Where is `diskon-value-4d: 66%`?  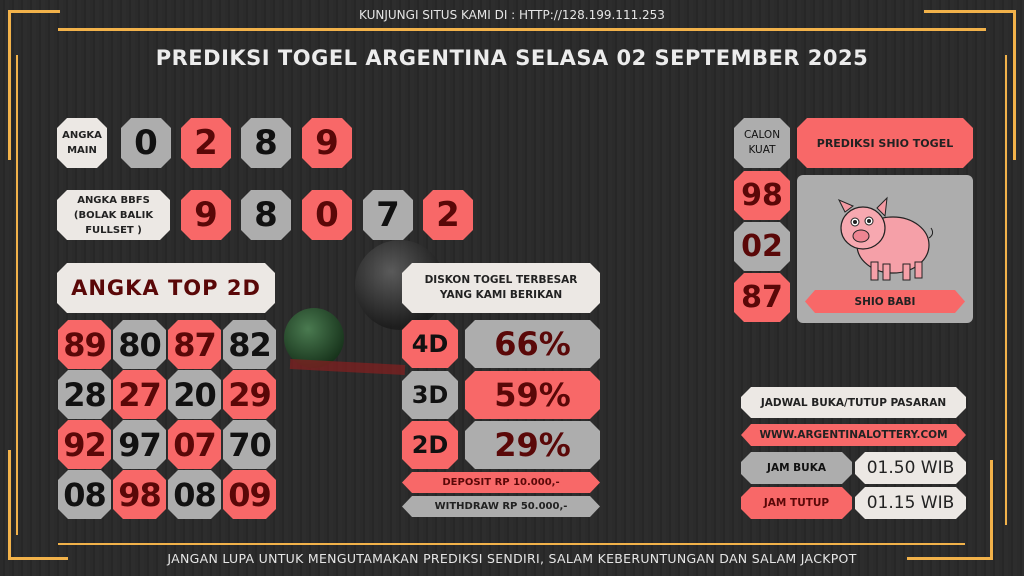 diskon-value-4d: 66% is located at coordinates (532, 344).